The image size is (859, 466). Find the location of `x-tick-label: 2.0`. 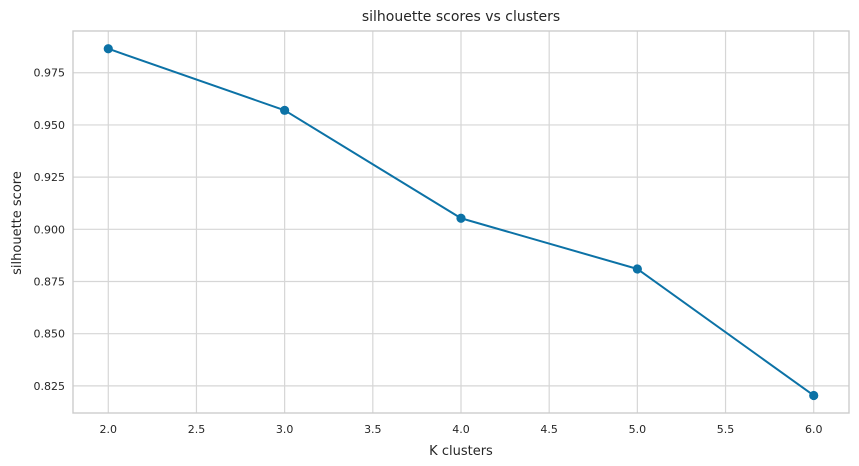

x-tick-label: 2.0 is located at coordinates (109, 429).